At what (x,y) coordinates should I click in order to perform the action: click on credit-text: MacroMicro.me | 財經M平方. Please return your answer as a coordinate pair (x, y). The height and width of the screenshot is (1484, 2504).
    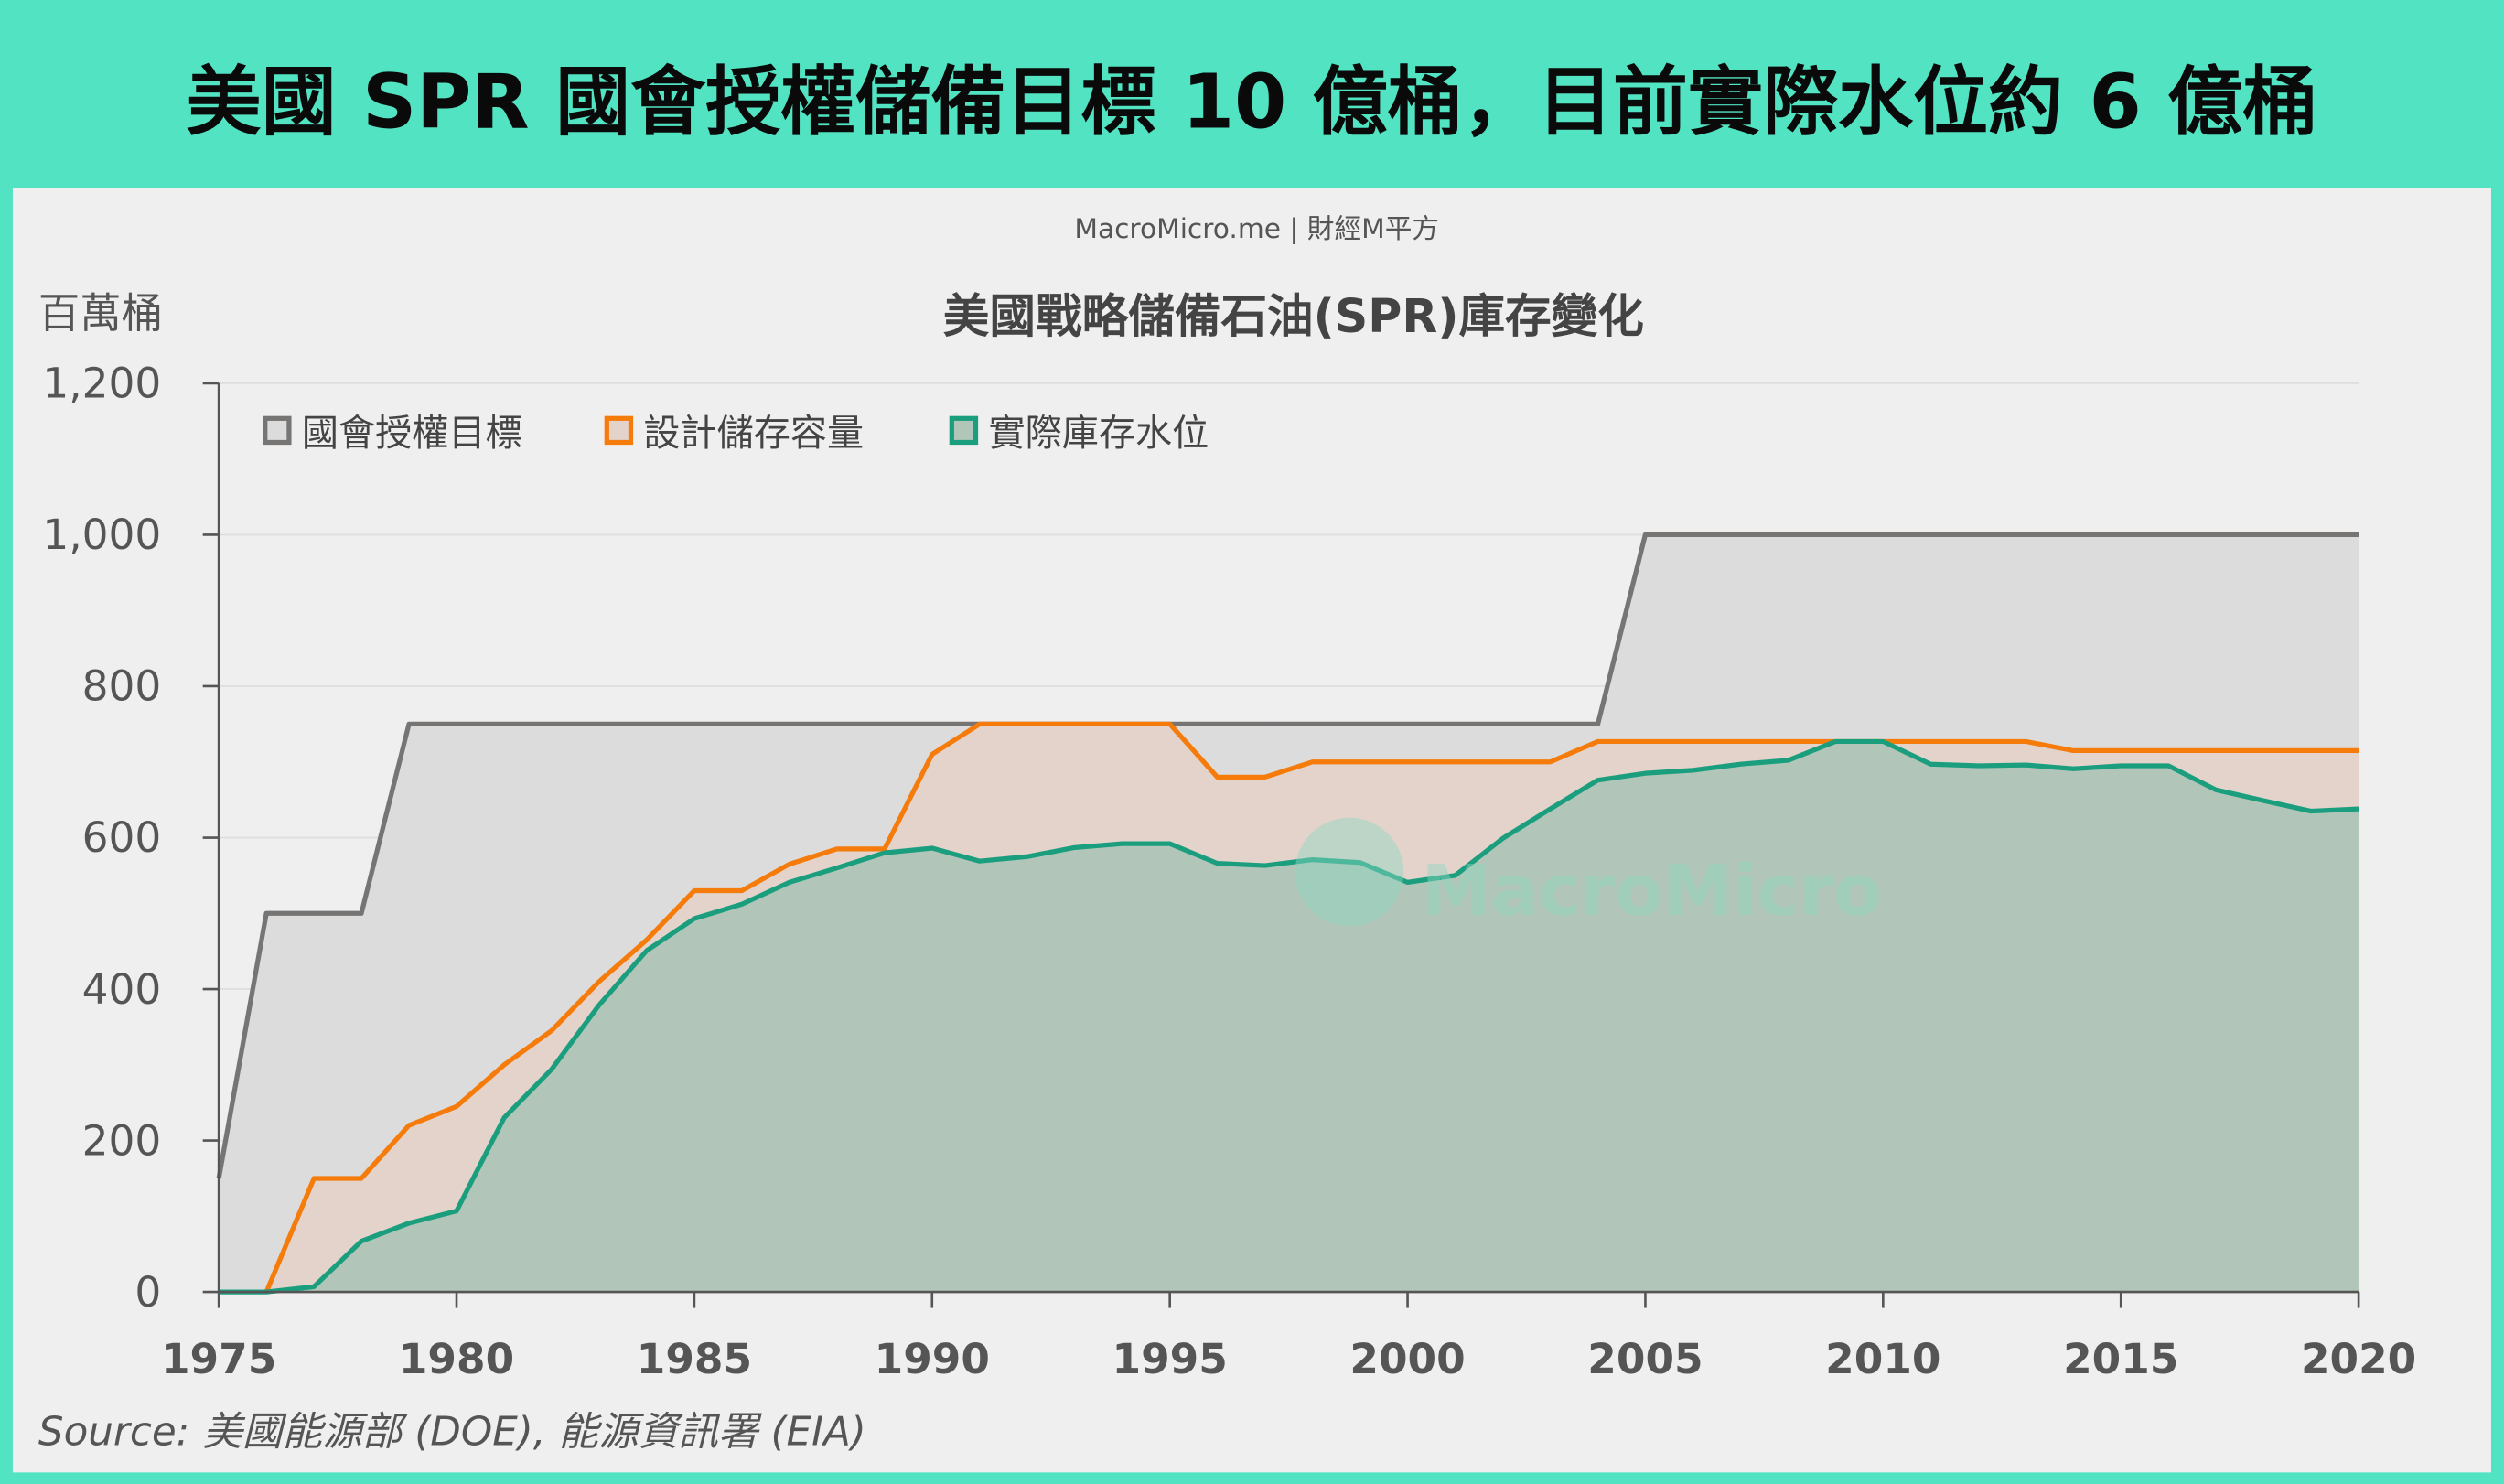
    Looking at the image, I should click on (1256, 228).